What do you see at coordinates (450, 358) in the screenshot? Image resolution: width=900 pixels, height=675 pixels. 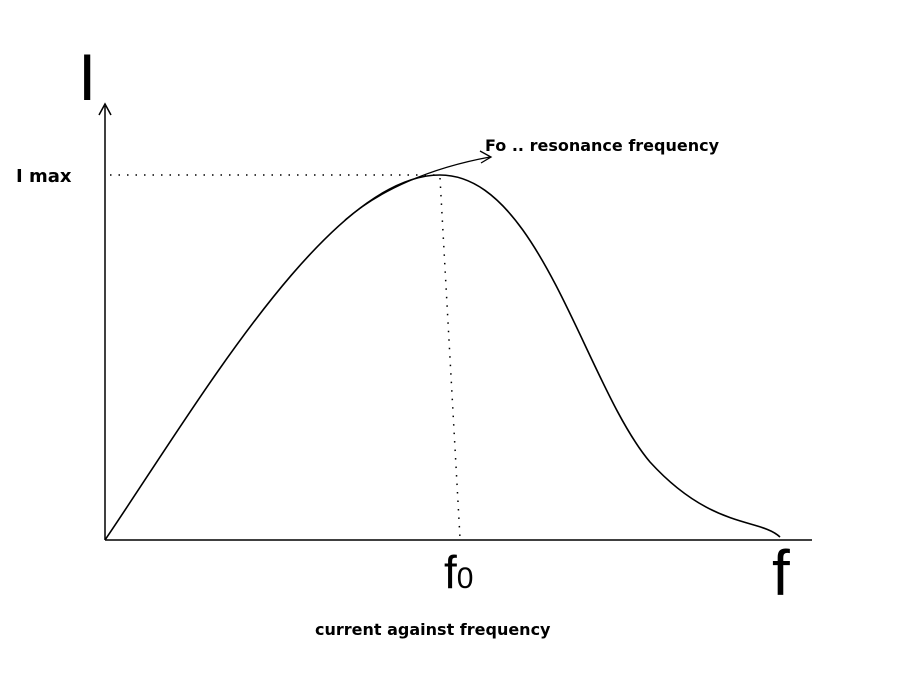 I see `f0-guide` at bounding box center [450, 358].